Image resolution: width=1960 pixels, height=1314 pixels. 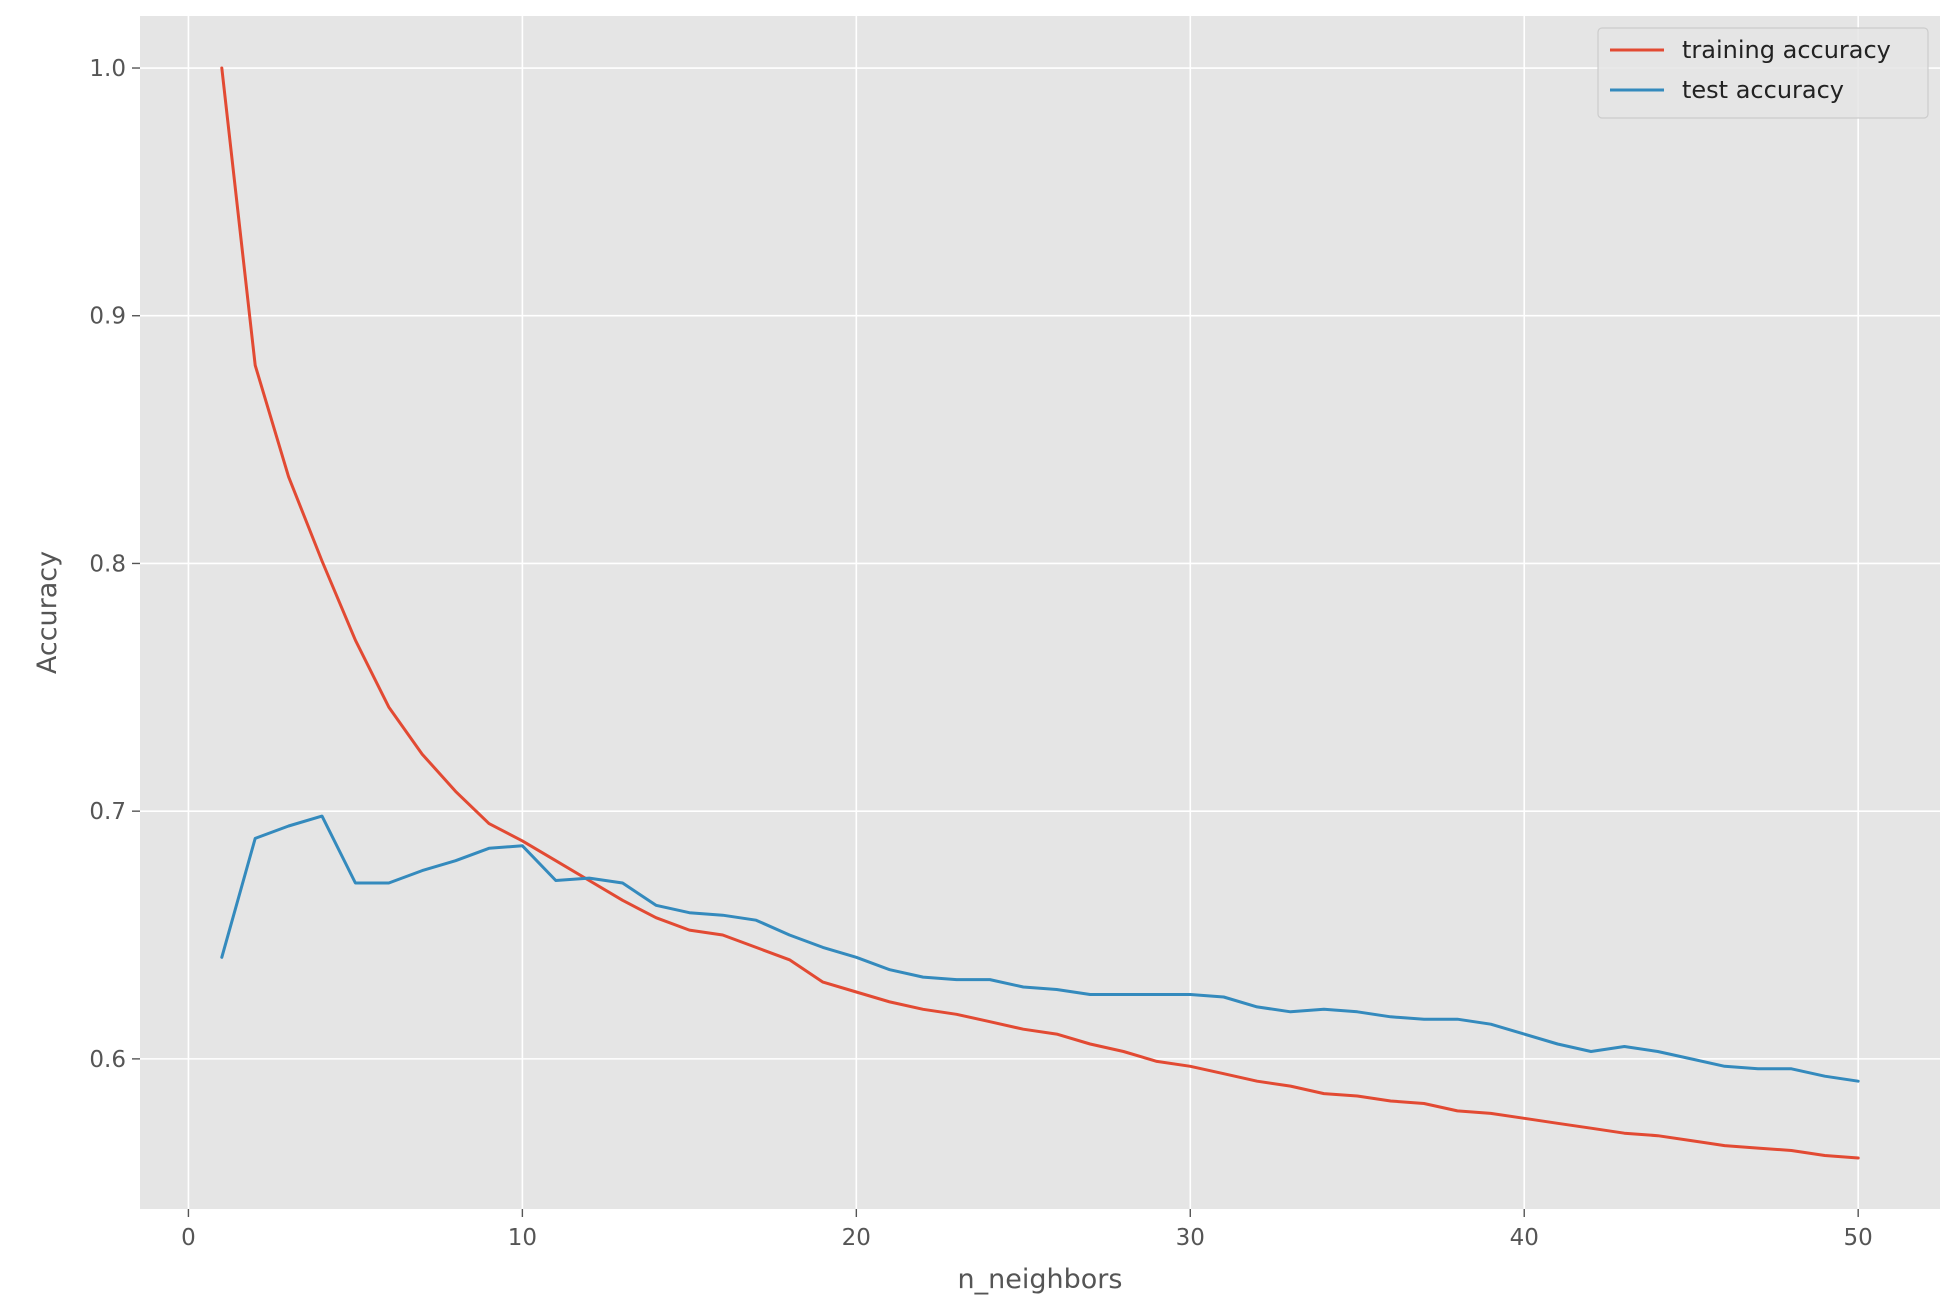 I want to click on legend-label-test: test accuracy, so click(x=1763, y=90).